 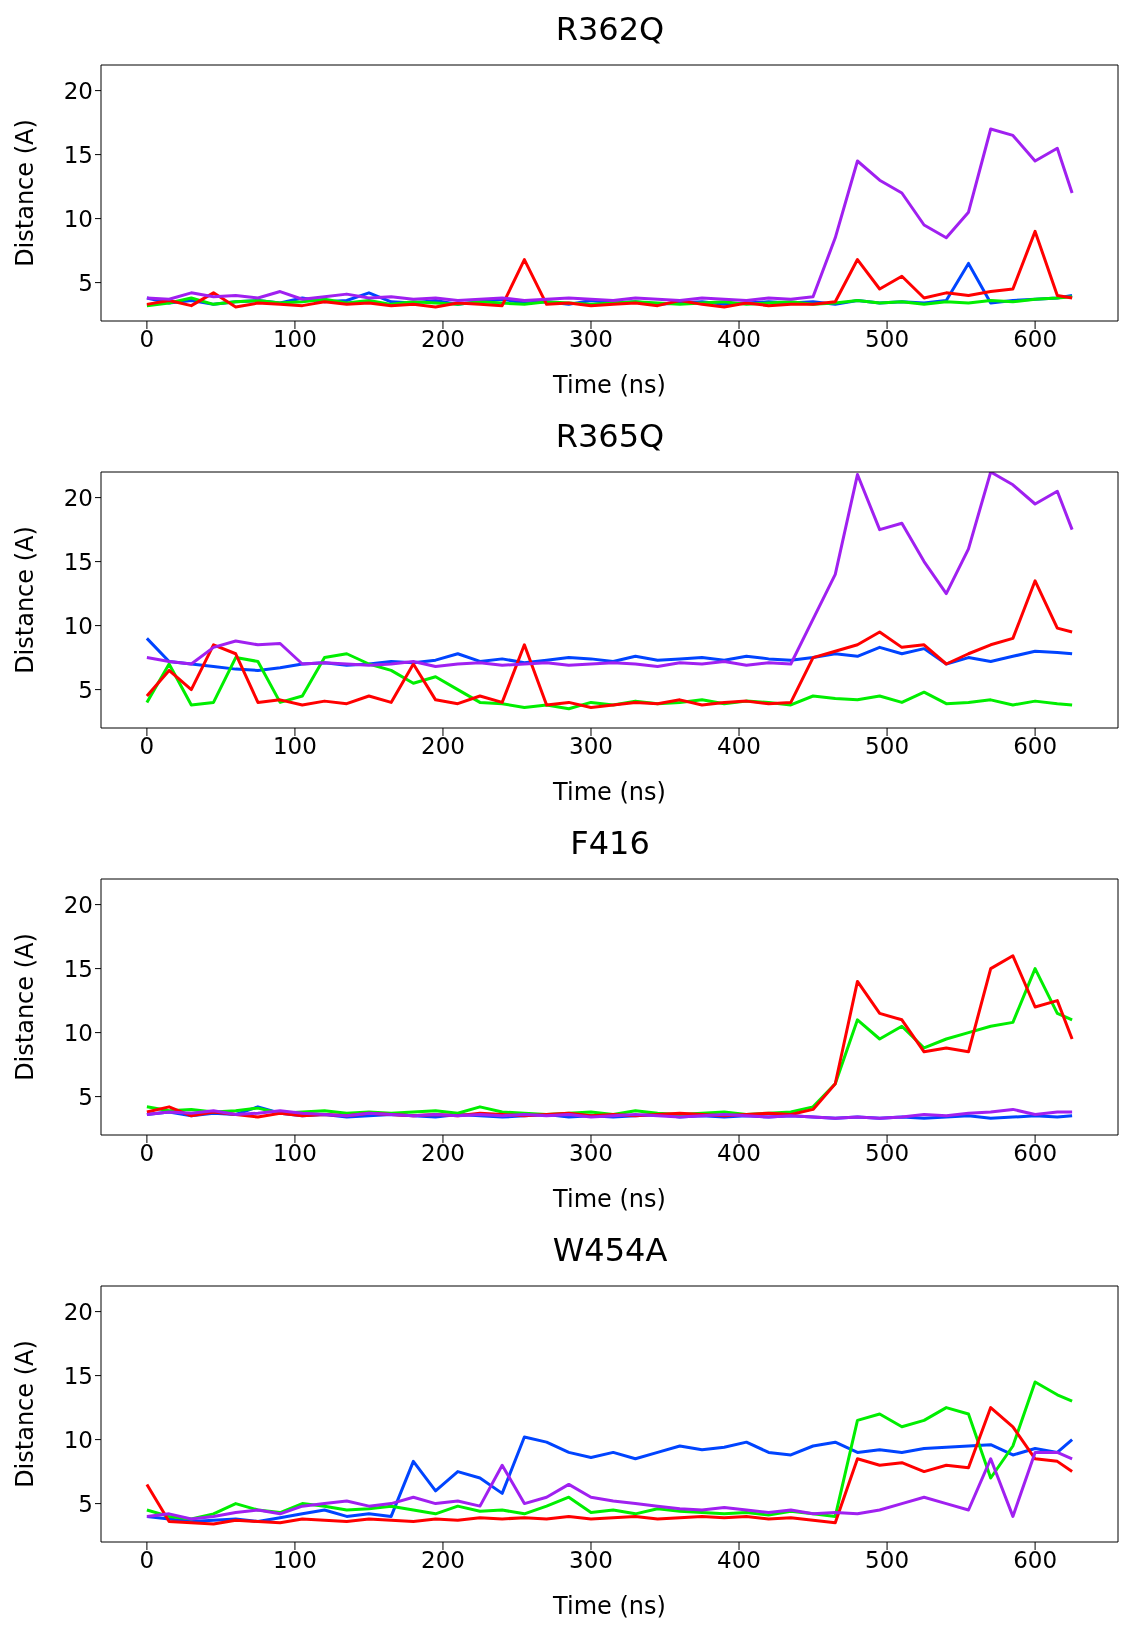 What do you see at coordinates (610, 436) in the screenshot?
I see `chart-title: R365Q` at bounding box center [610, 436].